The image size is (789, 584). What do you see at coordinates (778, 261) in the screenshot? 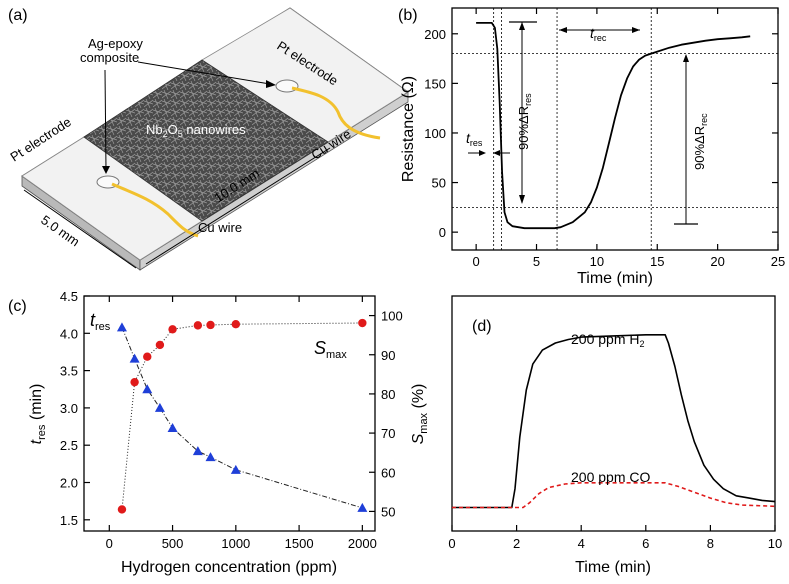
I see `x-tick-label-b: 25` at bounding box center [778, 261].